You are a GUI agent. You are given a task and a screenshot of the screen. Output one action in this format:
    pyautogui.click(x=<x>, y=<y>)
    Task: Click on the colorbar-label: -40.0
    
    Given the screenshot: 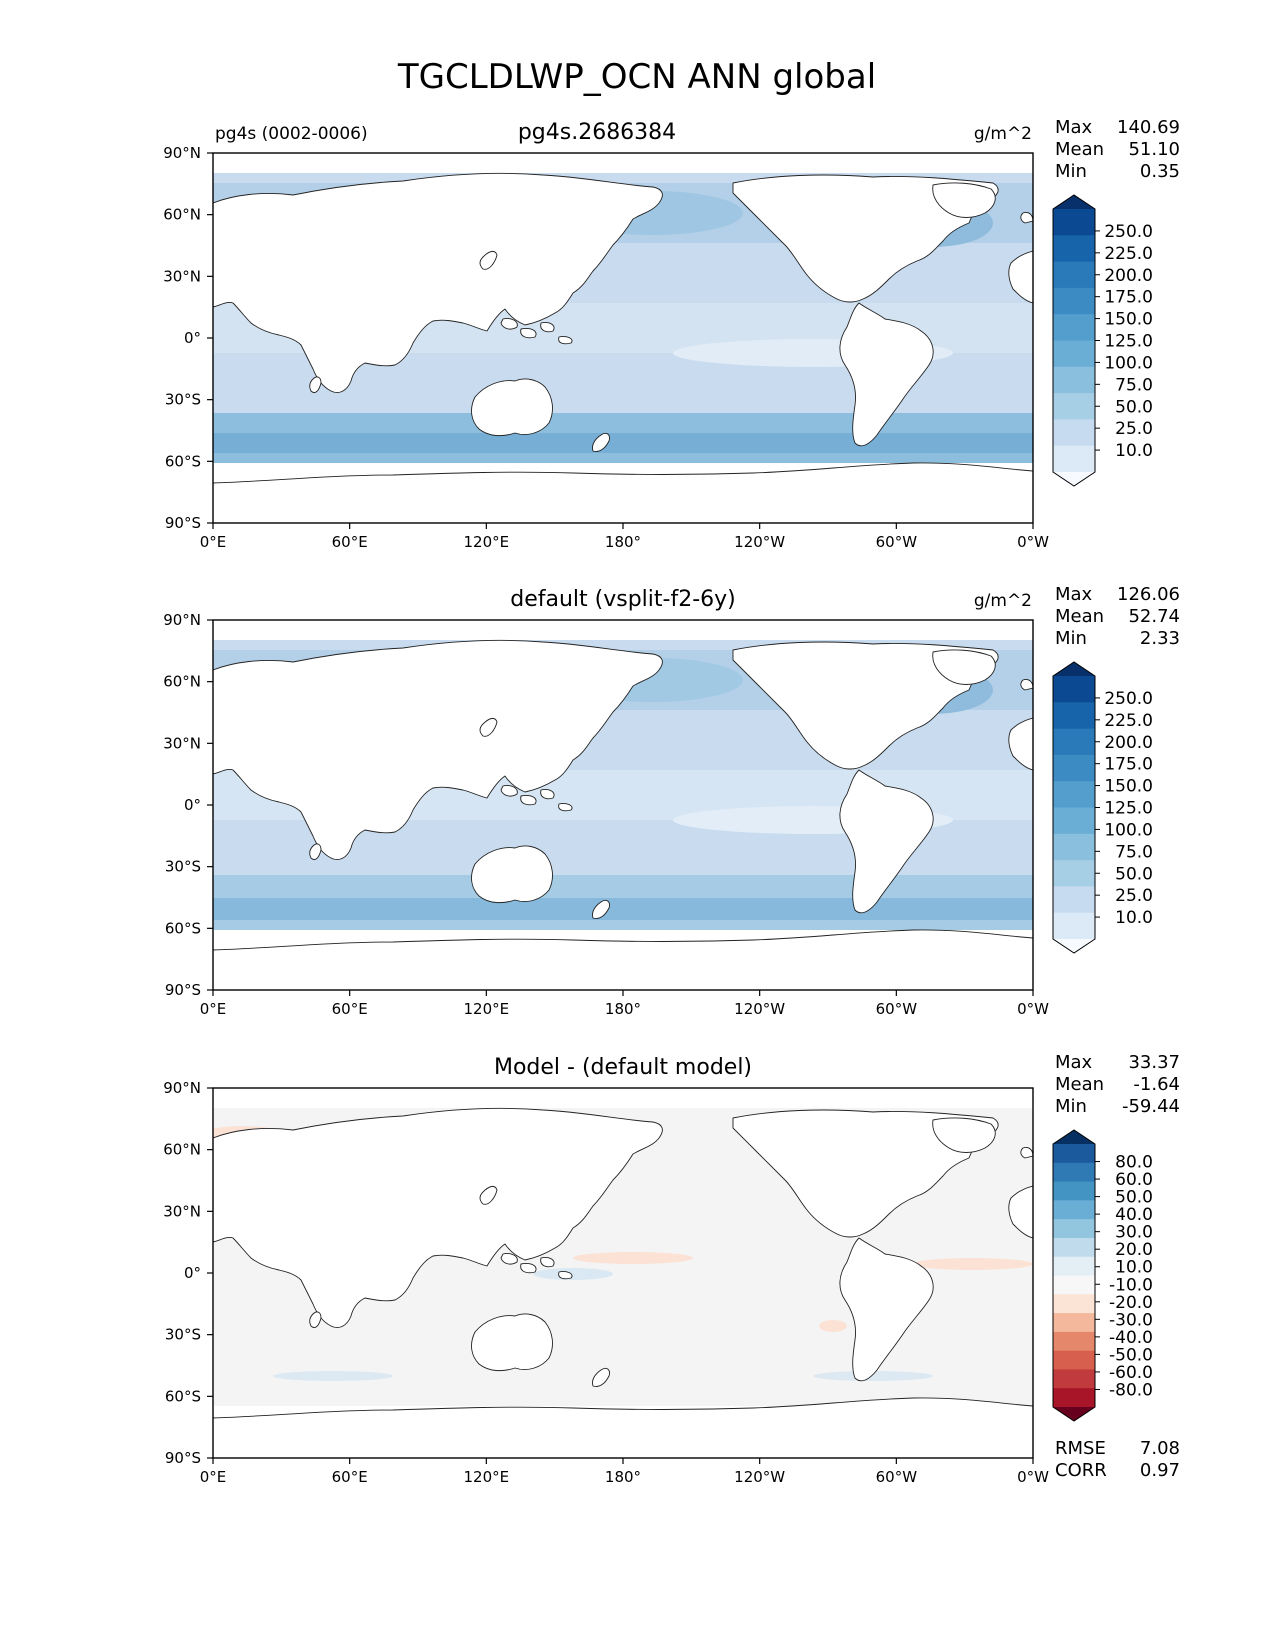 What is the action you would take?
    pyautogui.click(x=1131, y=1338)
    